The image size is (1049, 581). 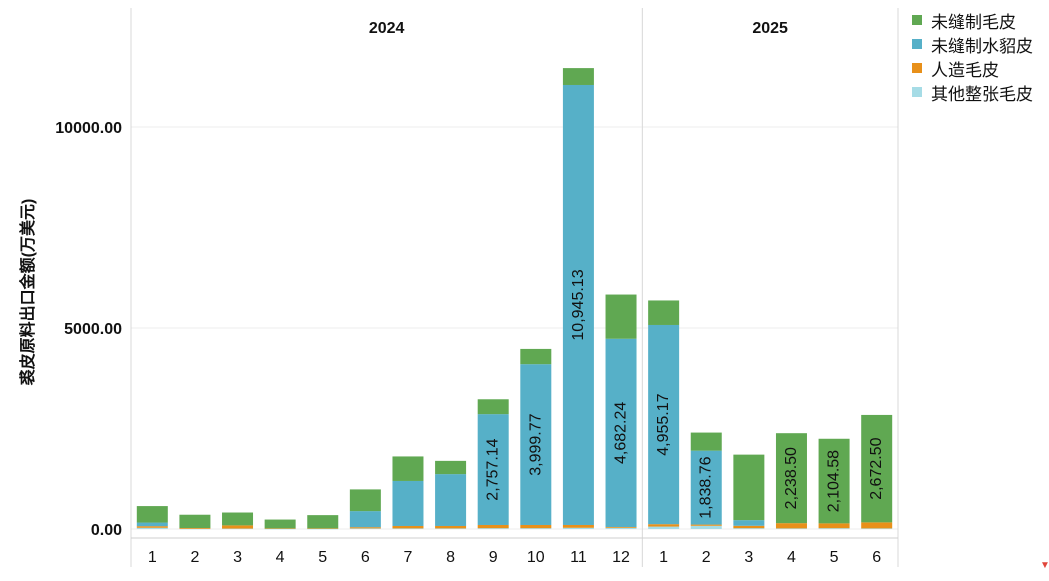 What do you see at coordinates (88, 128) in the screenshot?
I see `y-tick-label: 10000.00` at bounding box center [88, 128].